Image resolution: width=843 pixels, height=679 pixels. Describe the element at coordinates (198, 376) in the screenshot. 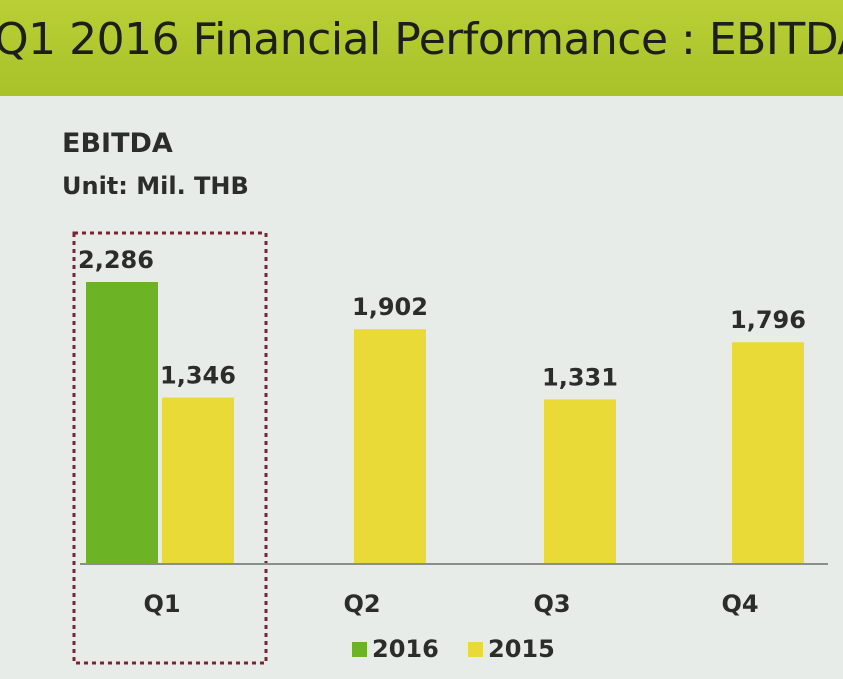

I see `data-label-q1-2015: 1,346` at that location.